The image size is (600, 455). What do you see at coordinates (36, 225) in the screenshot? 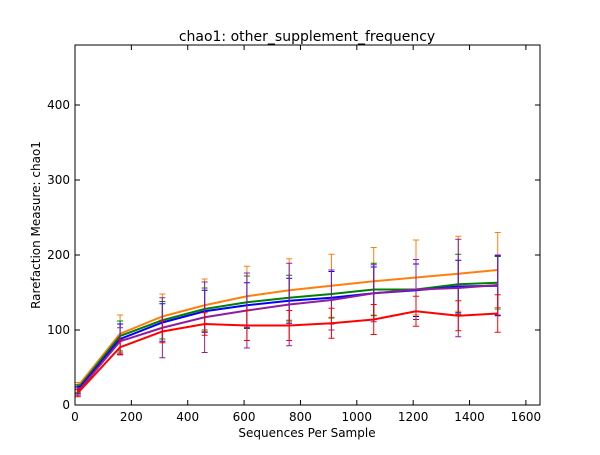
I see `y-axis-label: Rarefaction Measure: chao1` at bounding box center [36, 225].